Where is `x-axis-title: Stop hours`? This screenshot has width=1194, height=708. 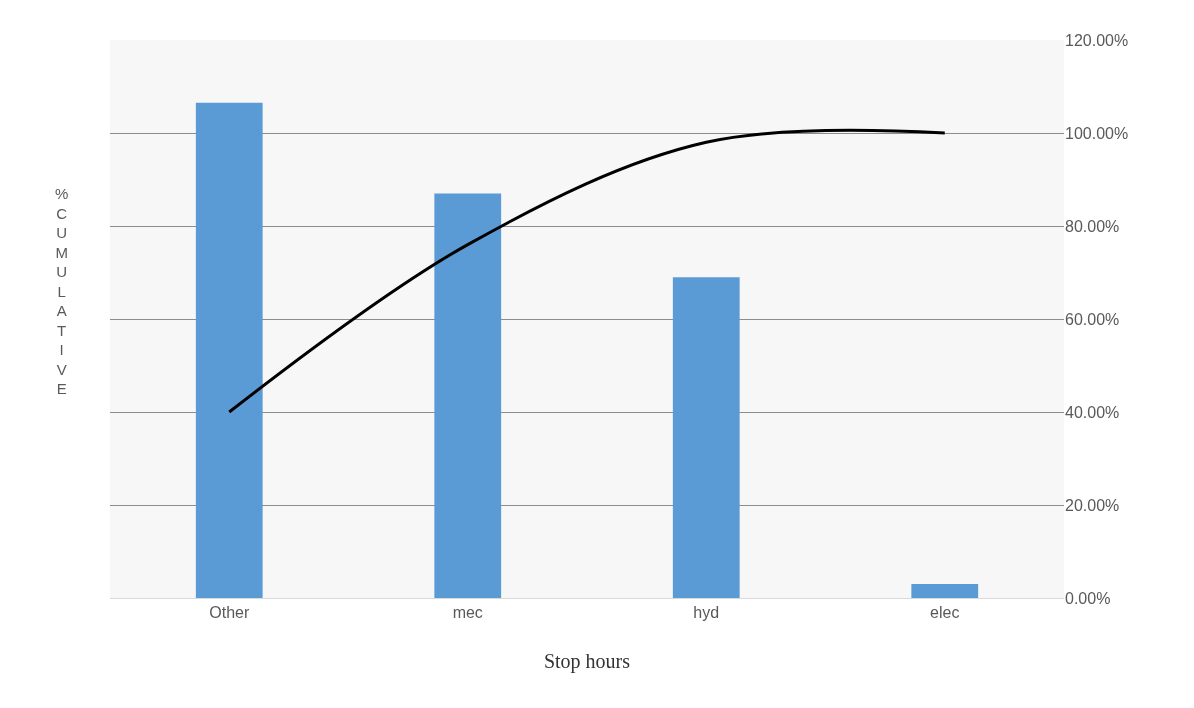 x-axis-title: Stop hours is located at coordinates (587, 661).